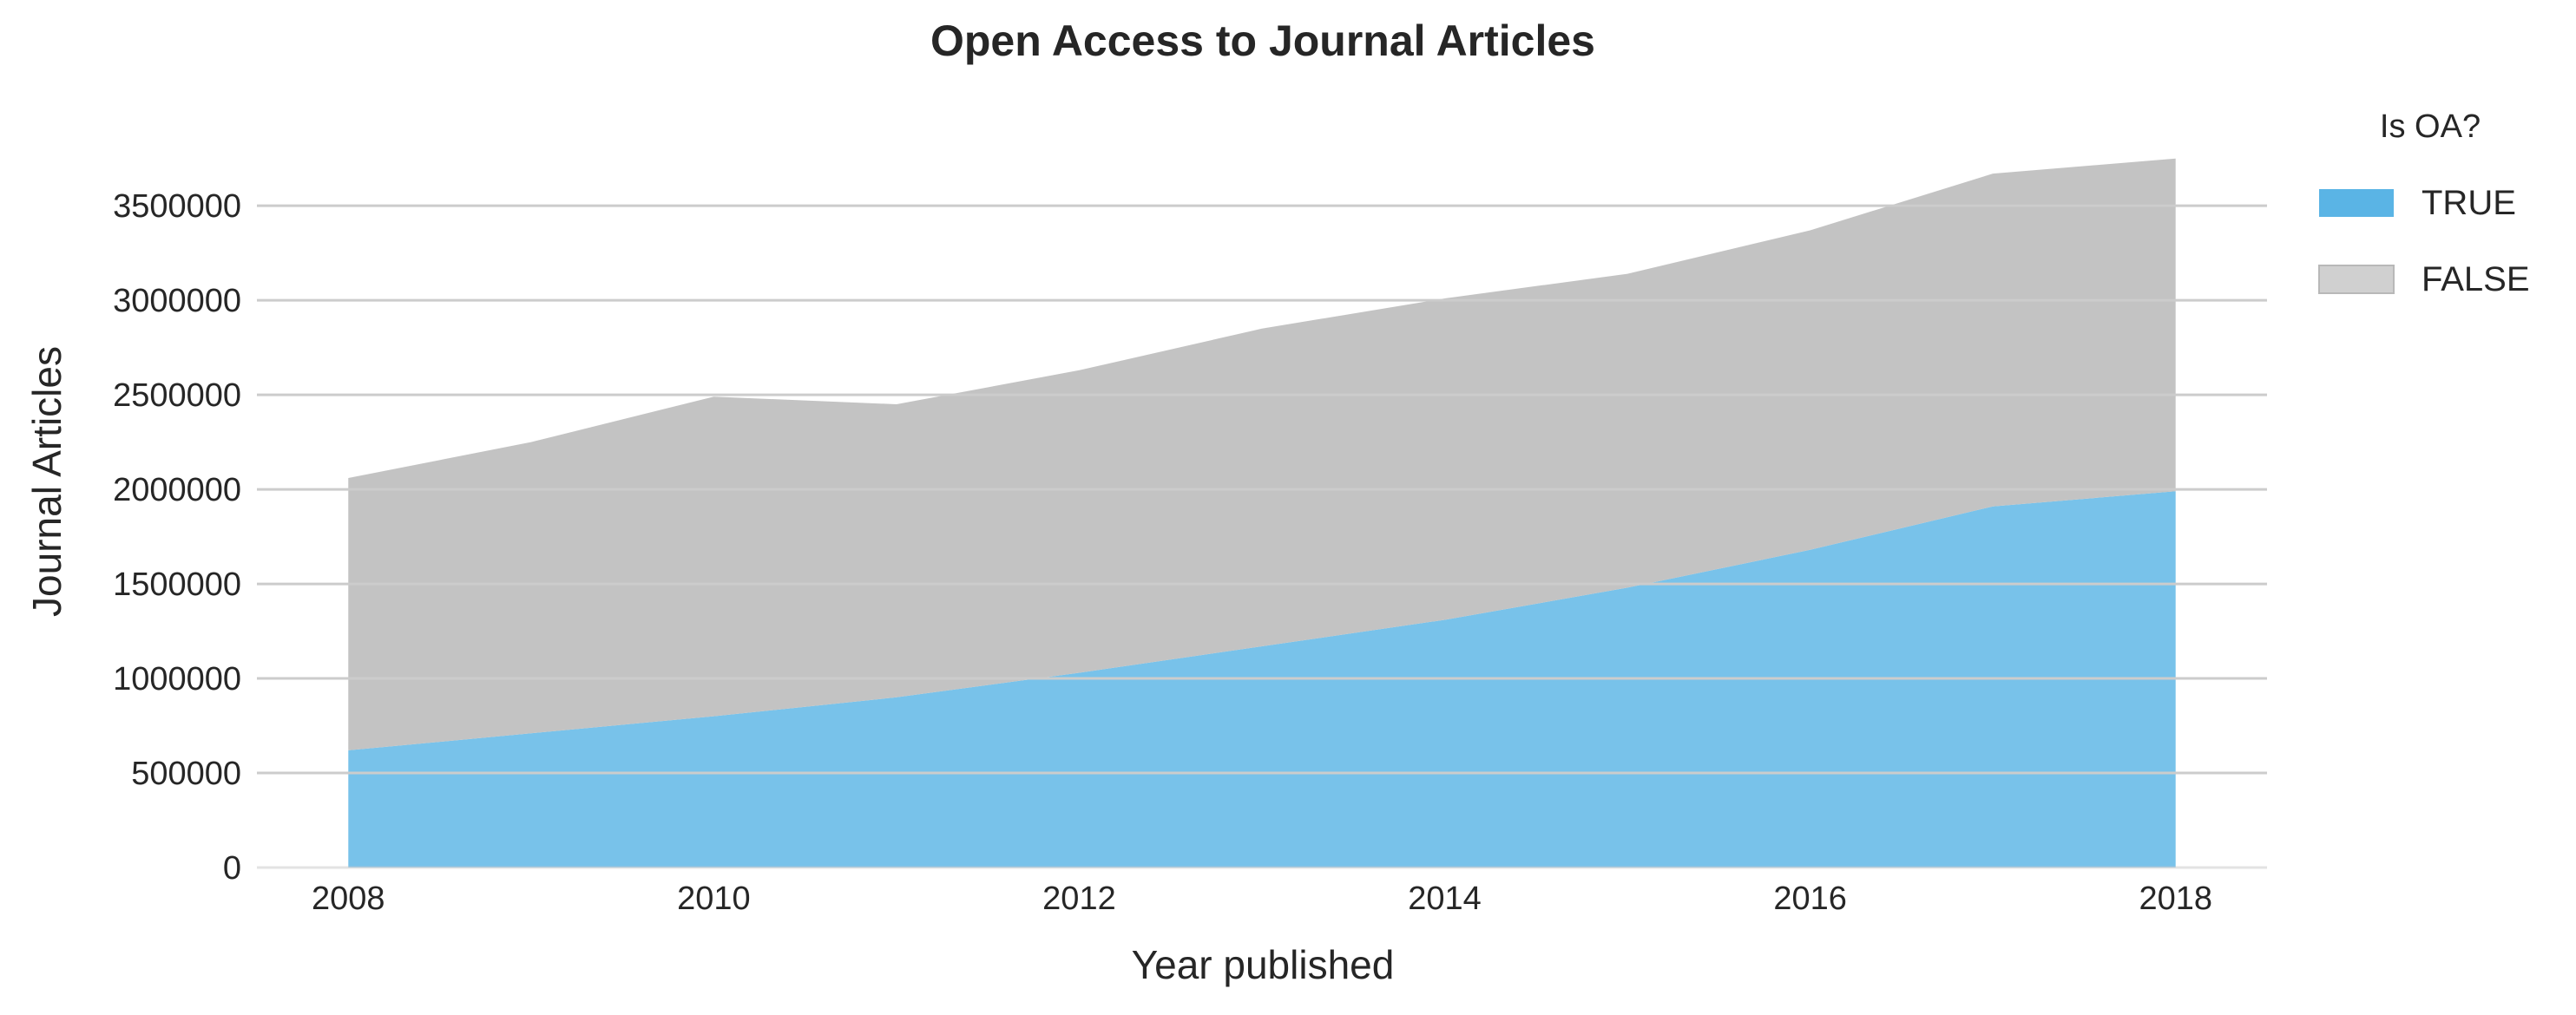 The image size is (2576, 1015). What do you see at coordinates (2469, 203) in the screenshot?
I see `legend-label-true: TRUE` at bounding box center [2469, 203].